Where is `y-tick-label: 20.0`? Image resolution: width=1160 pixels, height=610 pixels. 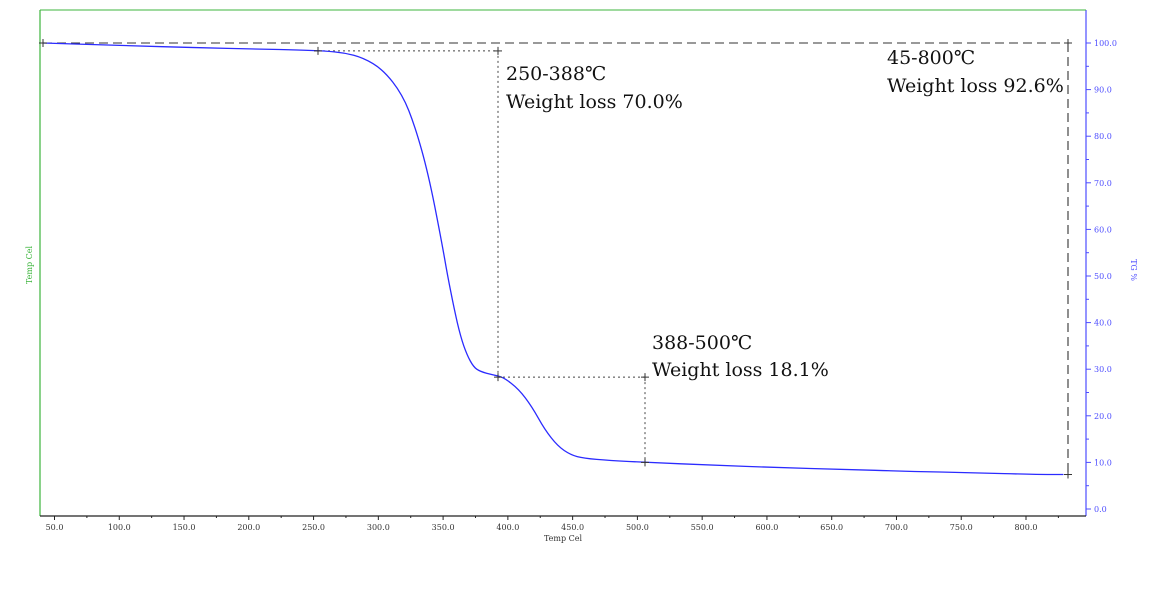 y-tick-label: 20.0 is located at coordinates (1103, 416).